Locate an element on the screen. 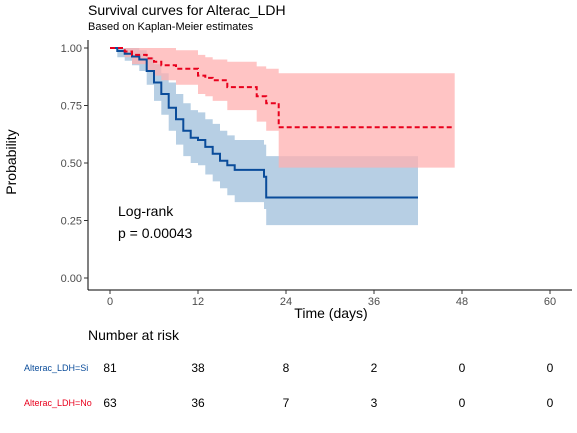 The height and width of the screenshot is (433, 577). risk-count: 7 is located at coordinates (286, 403).